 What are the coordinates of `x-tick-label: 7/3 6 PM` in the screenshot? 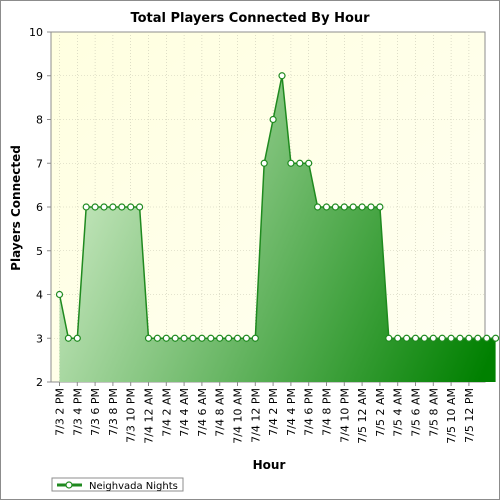 It's located at (95, 412).